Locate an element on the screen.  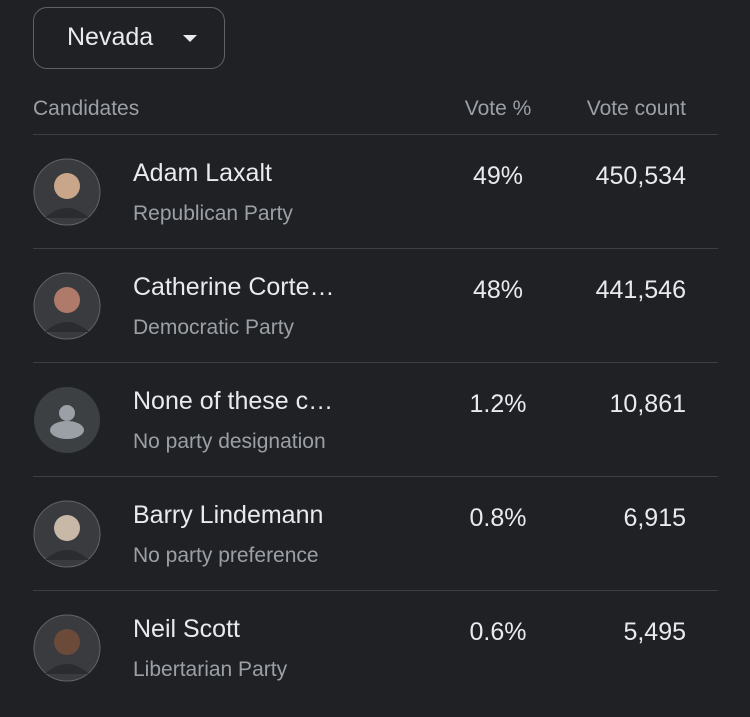
header-count: Vote count is located at coordinates (636, 108).